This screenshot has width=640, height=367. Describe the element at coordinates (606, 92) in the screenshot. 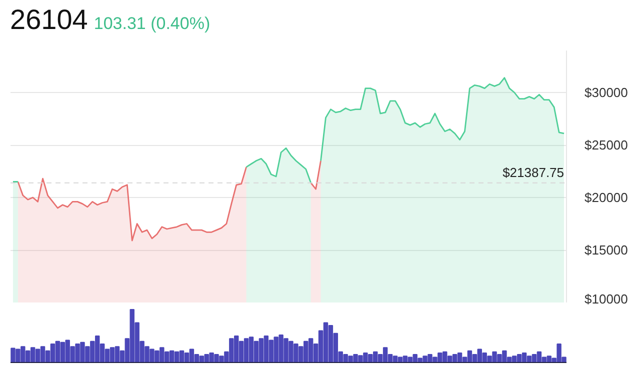

I see `y-tick-label: $30000` at that location.